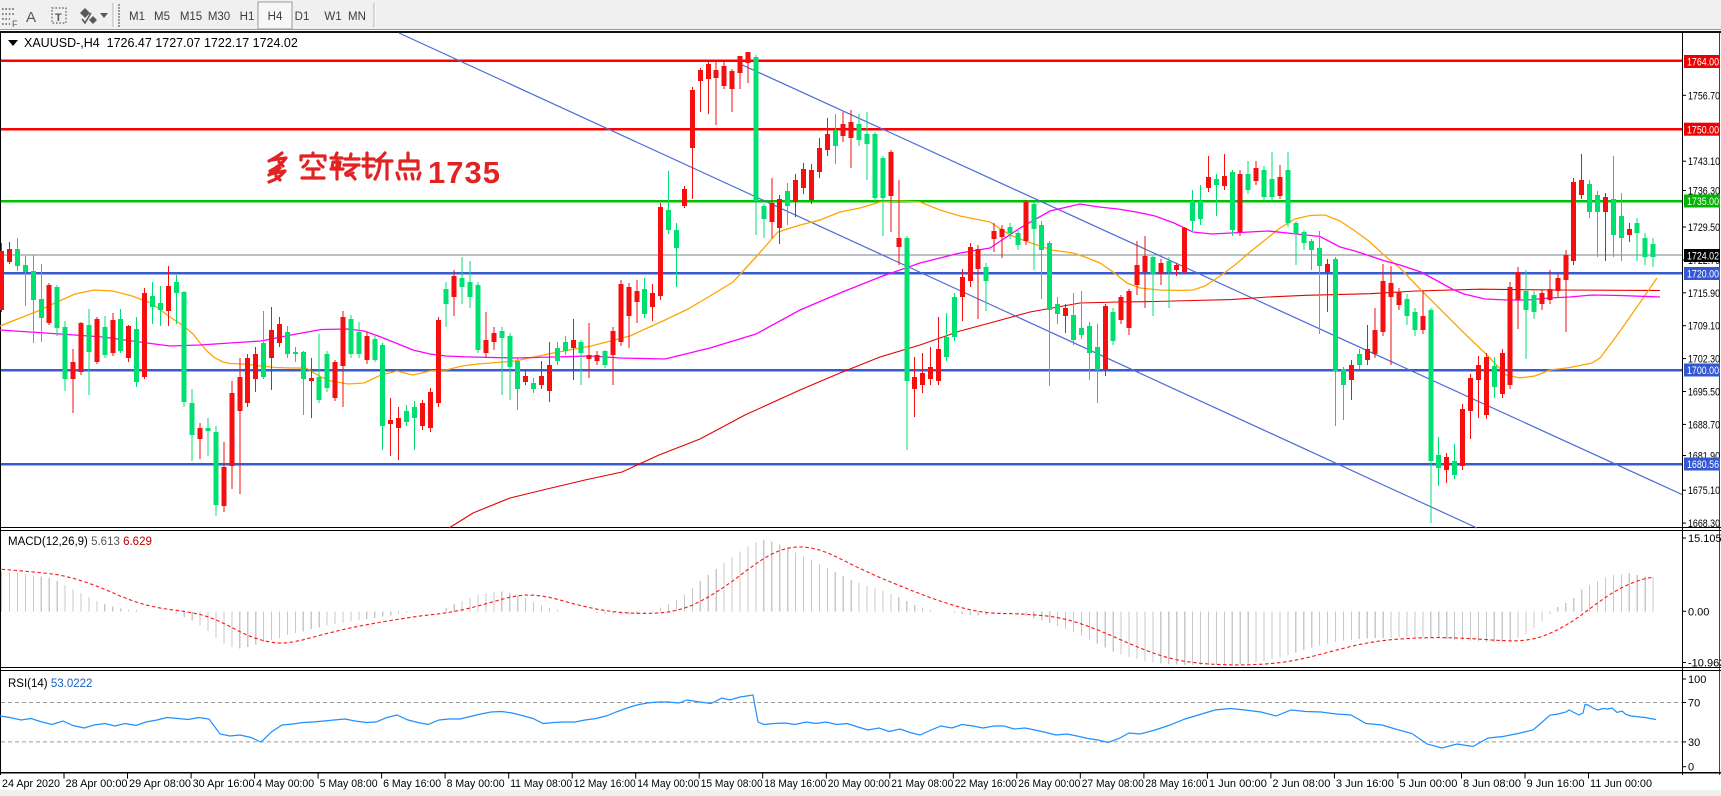  I want to click on svg-text: 15.105, so click(1704, 539).